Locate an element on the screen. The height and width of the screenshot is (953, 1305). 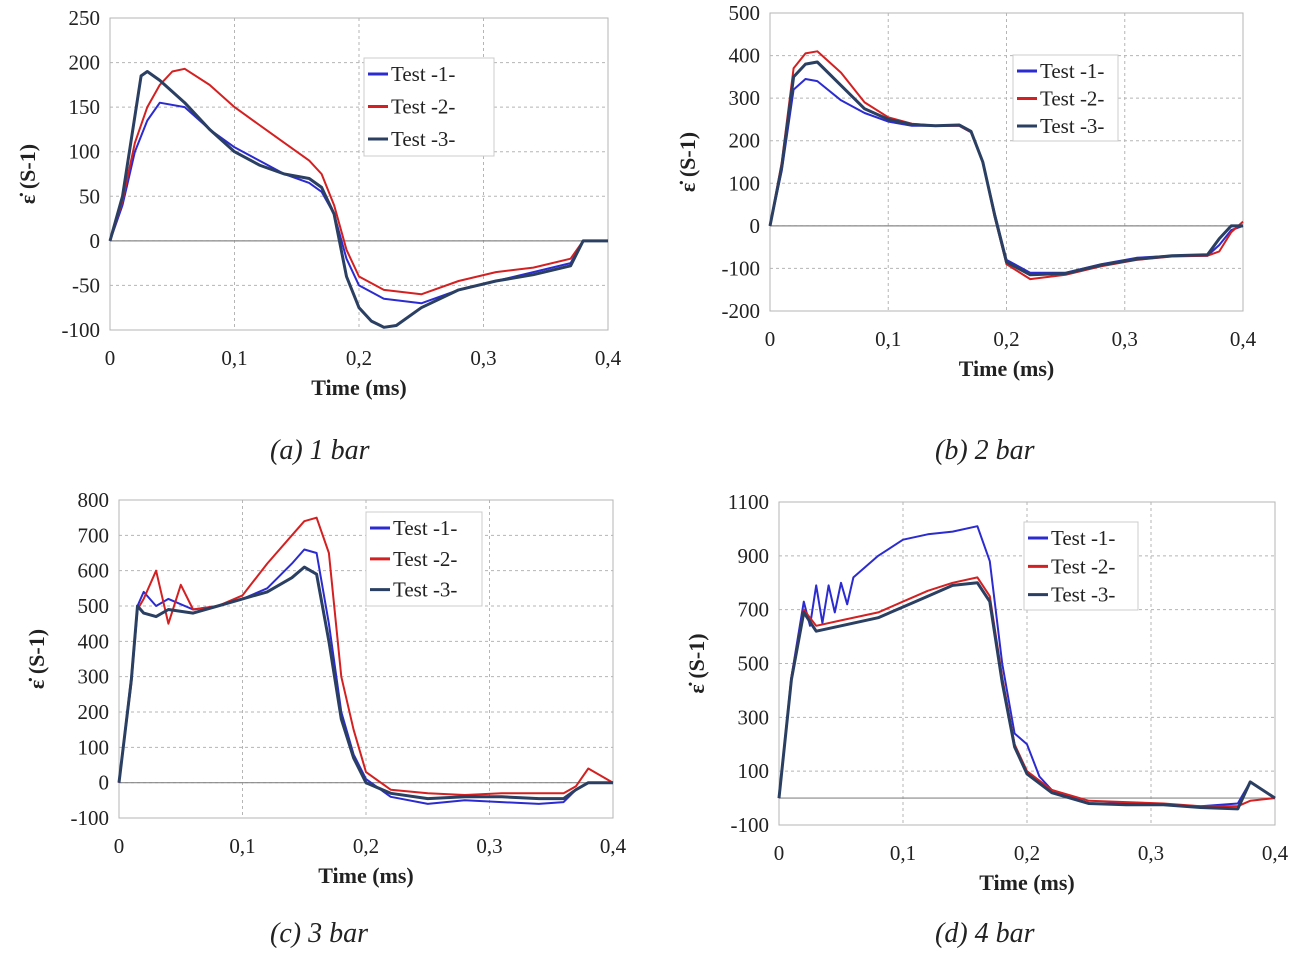
y-tick-label: 900 is located at coordinates (754, 556).